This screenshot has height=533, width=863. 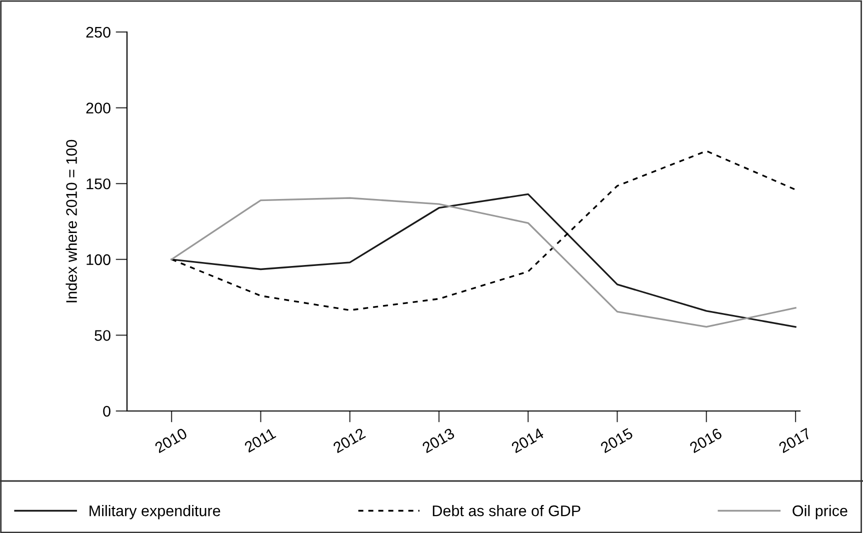 I want to click on x-tick-label: 2011, so click(x=260, y=440).